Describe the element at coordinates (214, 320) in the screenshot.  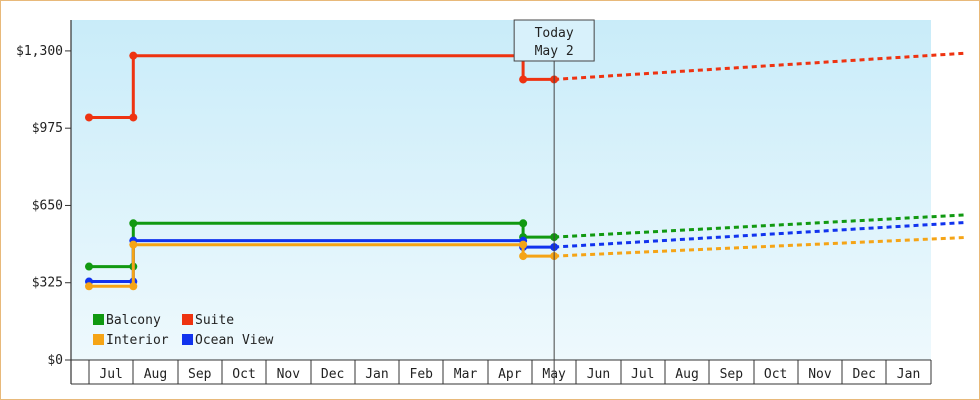
I see `legend-label-suite: Suite` at that location.